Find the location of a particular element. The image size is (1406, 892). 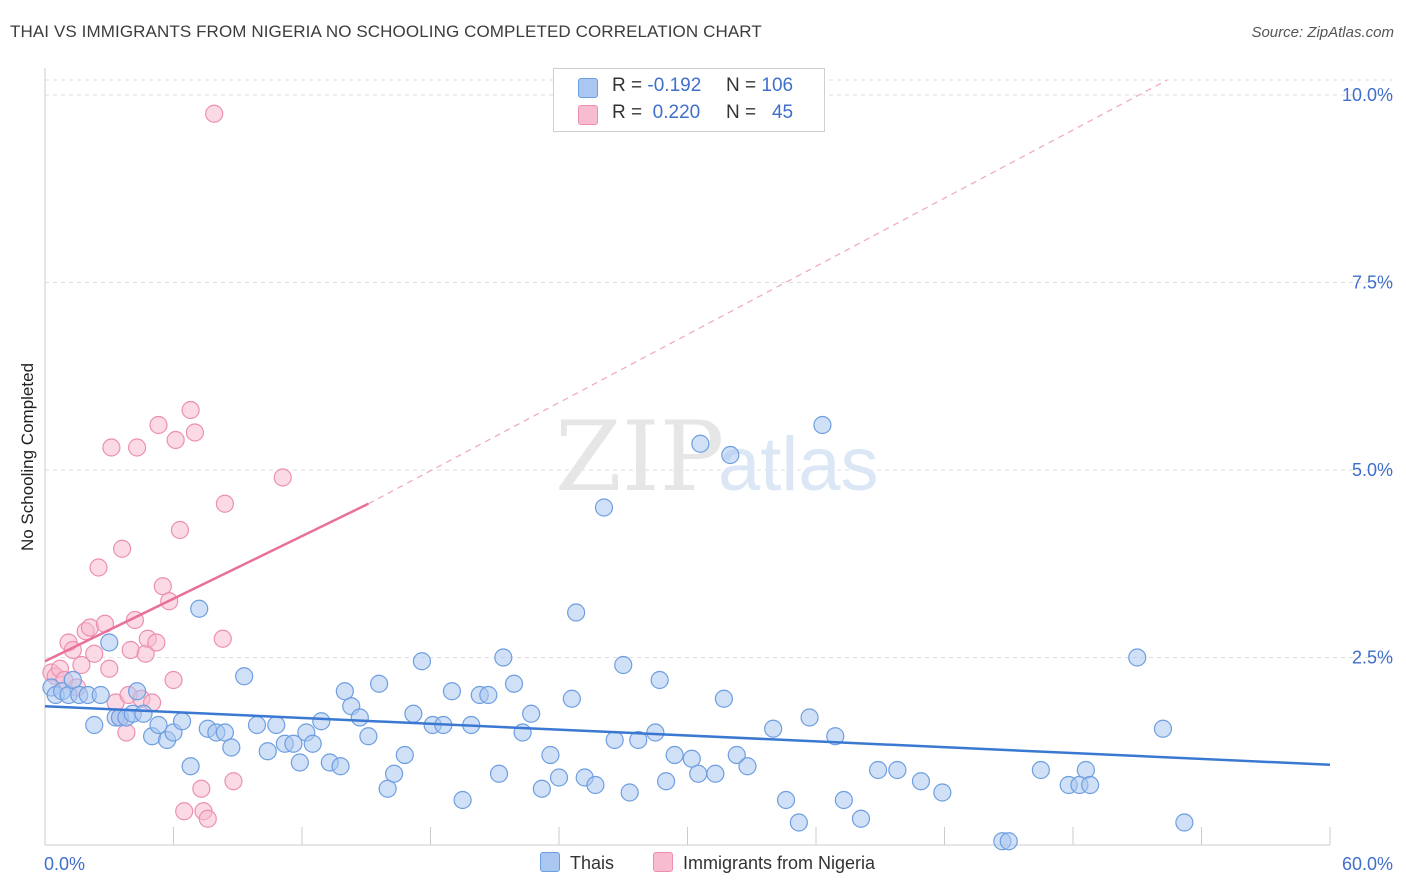

legend-swatch-thais is located at coordinates (588, 88).